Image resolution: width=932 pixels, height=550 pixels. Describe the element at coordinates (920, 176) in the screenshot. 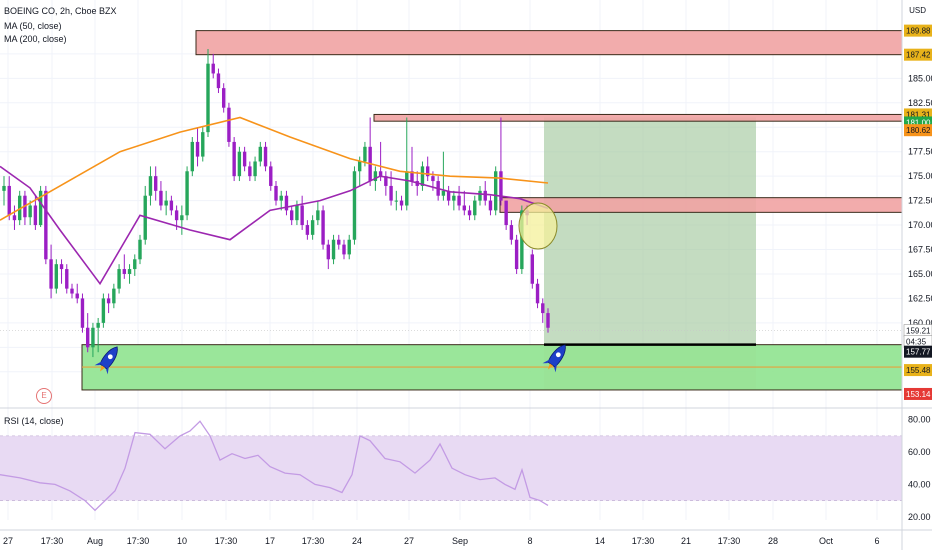

I see `price-tick-label: 175.00` at that location.